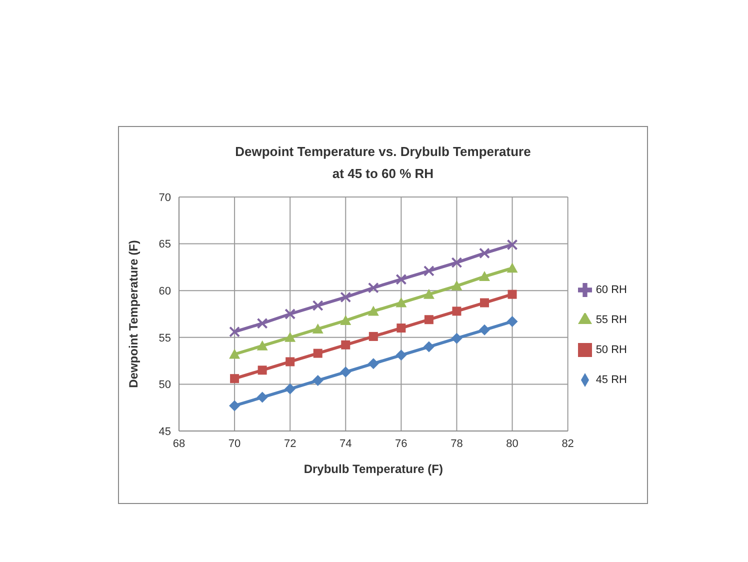 The height and width of the screenshot is (562, 748). I want to click on chart-title: Dewpoint Temperature vs. Drybulb Temperature, so click(383, 152).